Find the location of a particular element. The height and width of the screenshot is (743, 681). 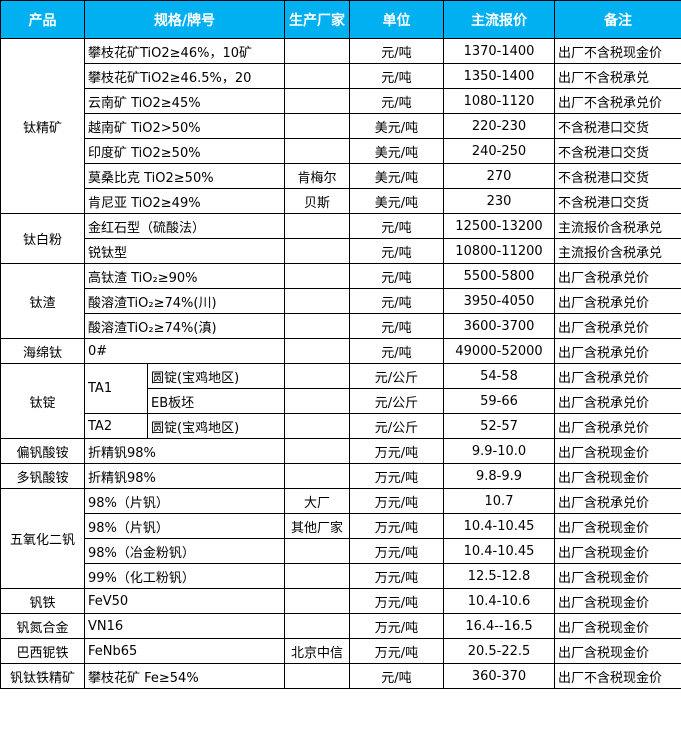

note-cell: 主流报价含税承兑 is located at coordinates (617, 251).